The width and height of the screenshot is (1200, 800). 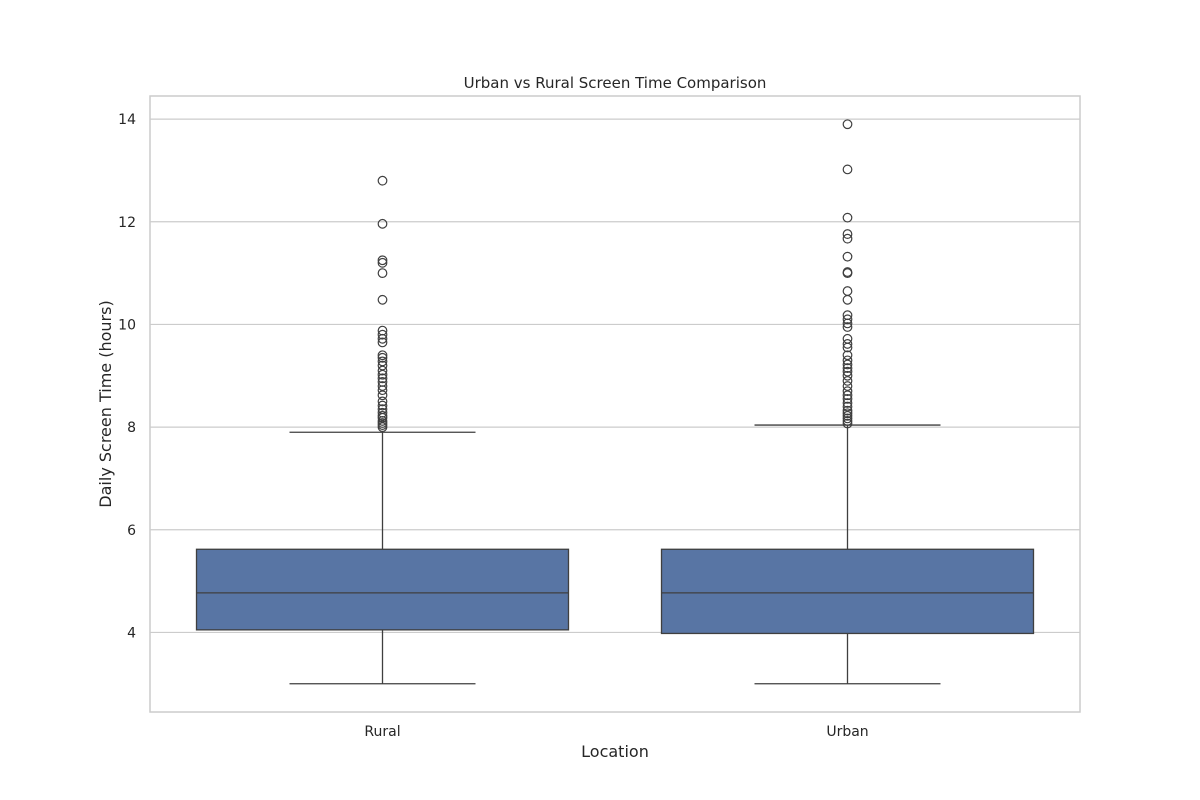 I want to click on y-tick-label: 12, so click(x=127, y=223).